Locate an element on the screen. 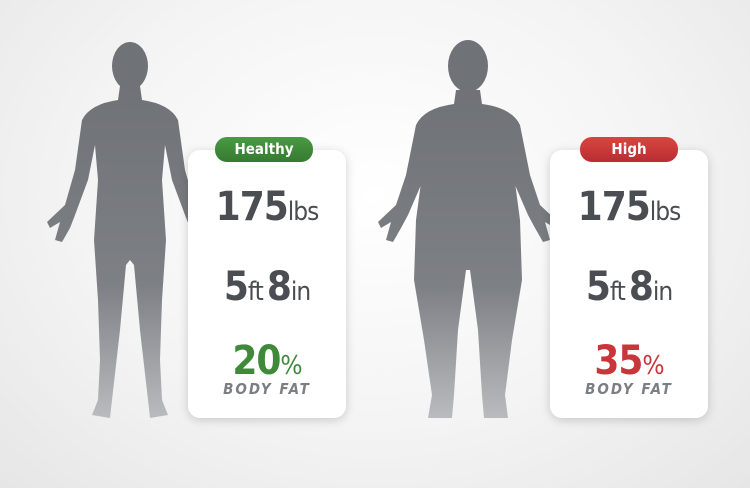 The image size is (750, 488). body-fat: 20% is located at coordinates (267, 361).